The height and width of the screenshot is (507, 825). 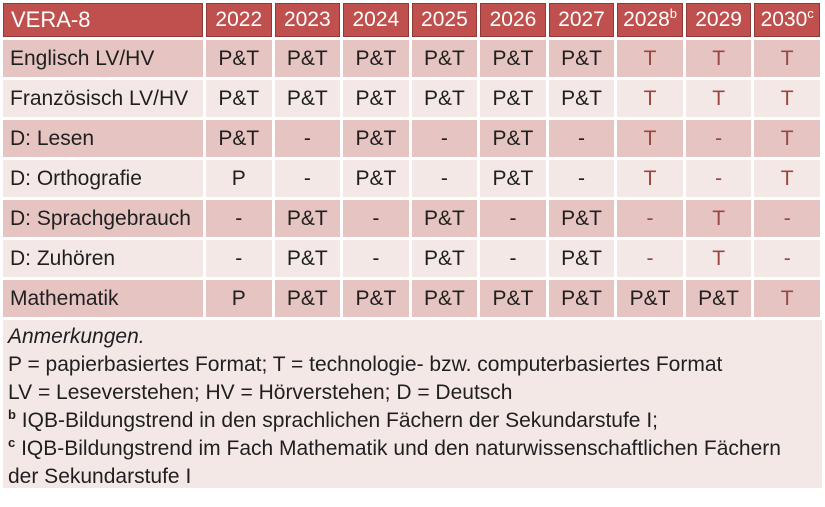 I want to click on table-row: D: Sprachgebrauch - P&T - P&T - P&T - T -, so click(x=411, y=218).